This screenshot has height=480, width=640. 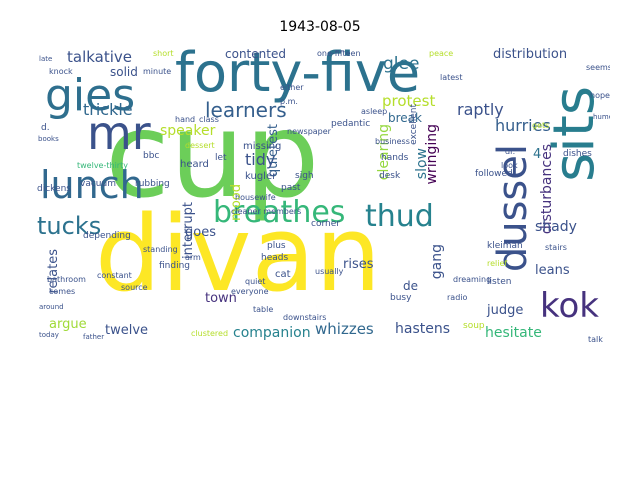 What do you see at coordinates (266, 211) in the screenshot?
I see `cloud-word: cleaner members` at bounding box center [266, 211].